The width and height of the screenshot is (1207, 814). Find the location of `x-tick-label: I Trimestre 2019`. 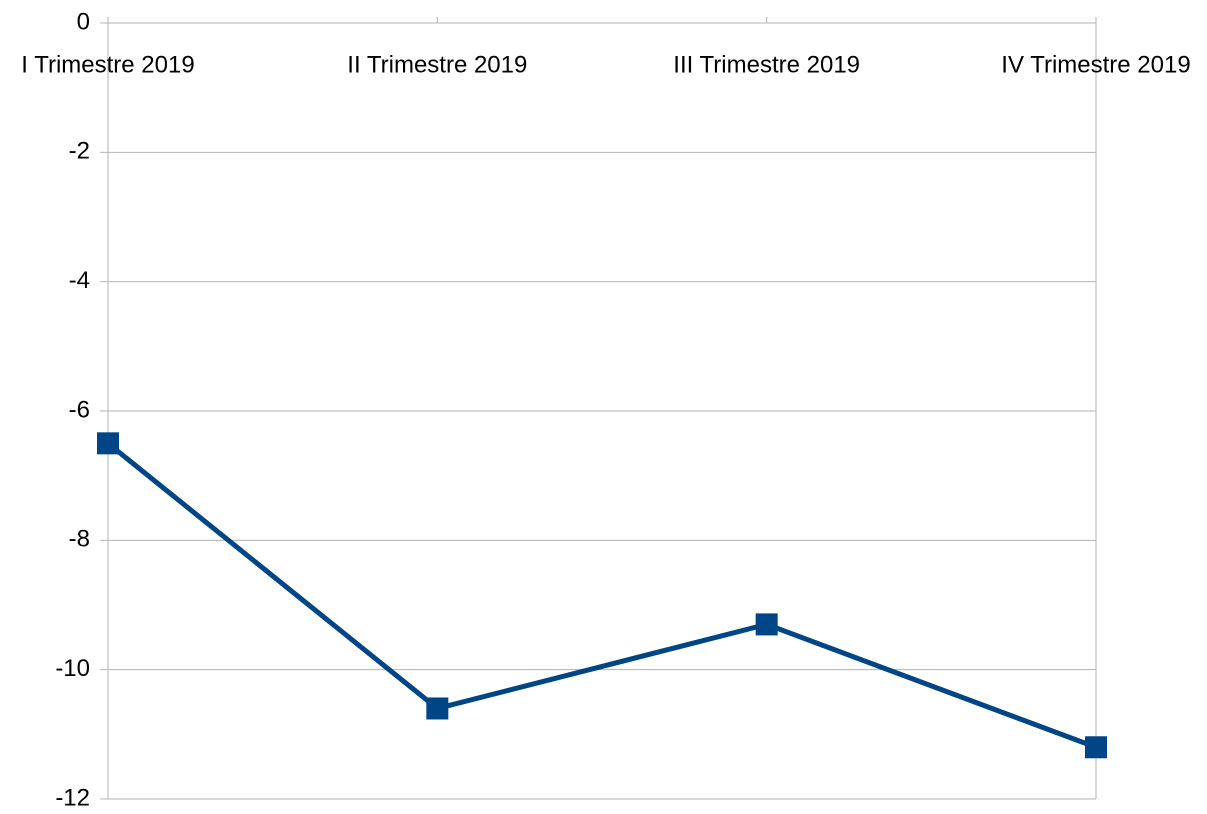

x-tick-label: I Trimestre 2019 is located at coordinates (107, 64).